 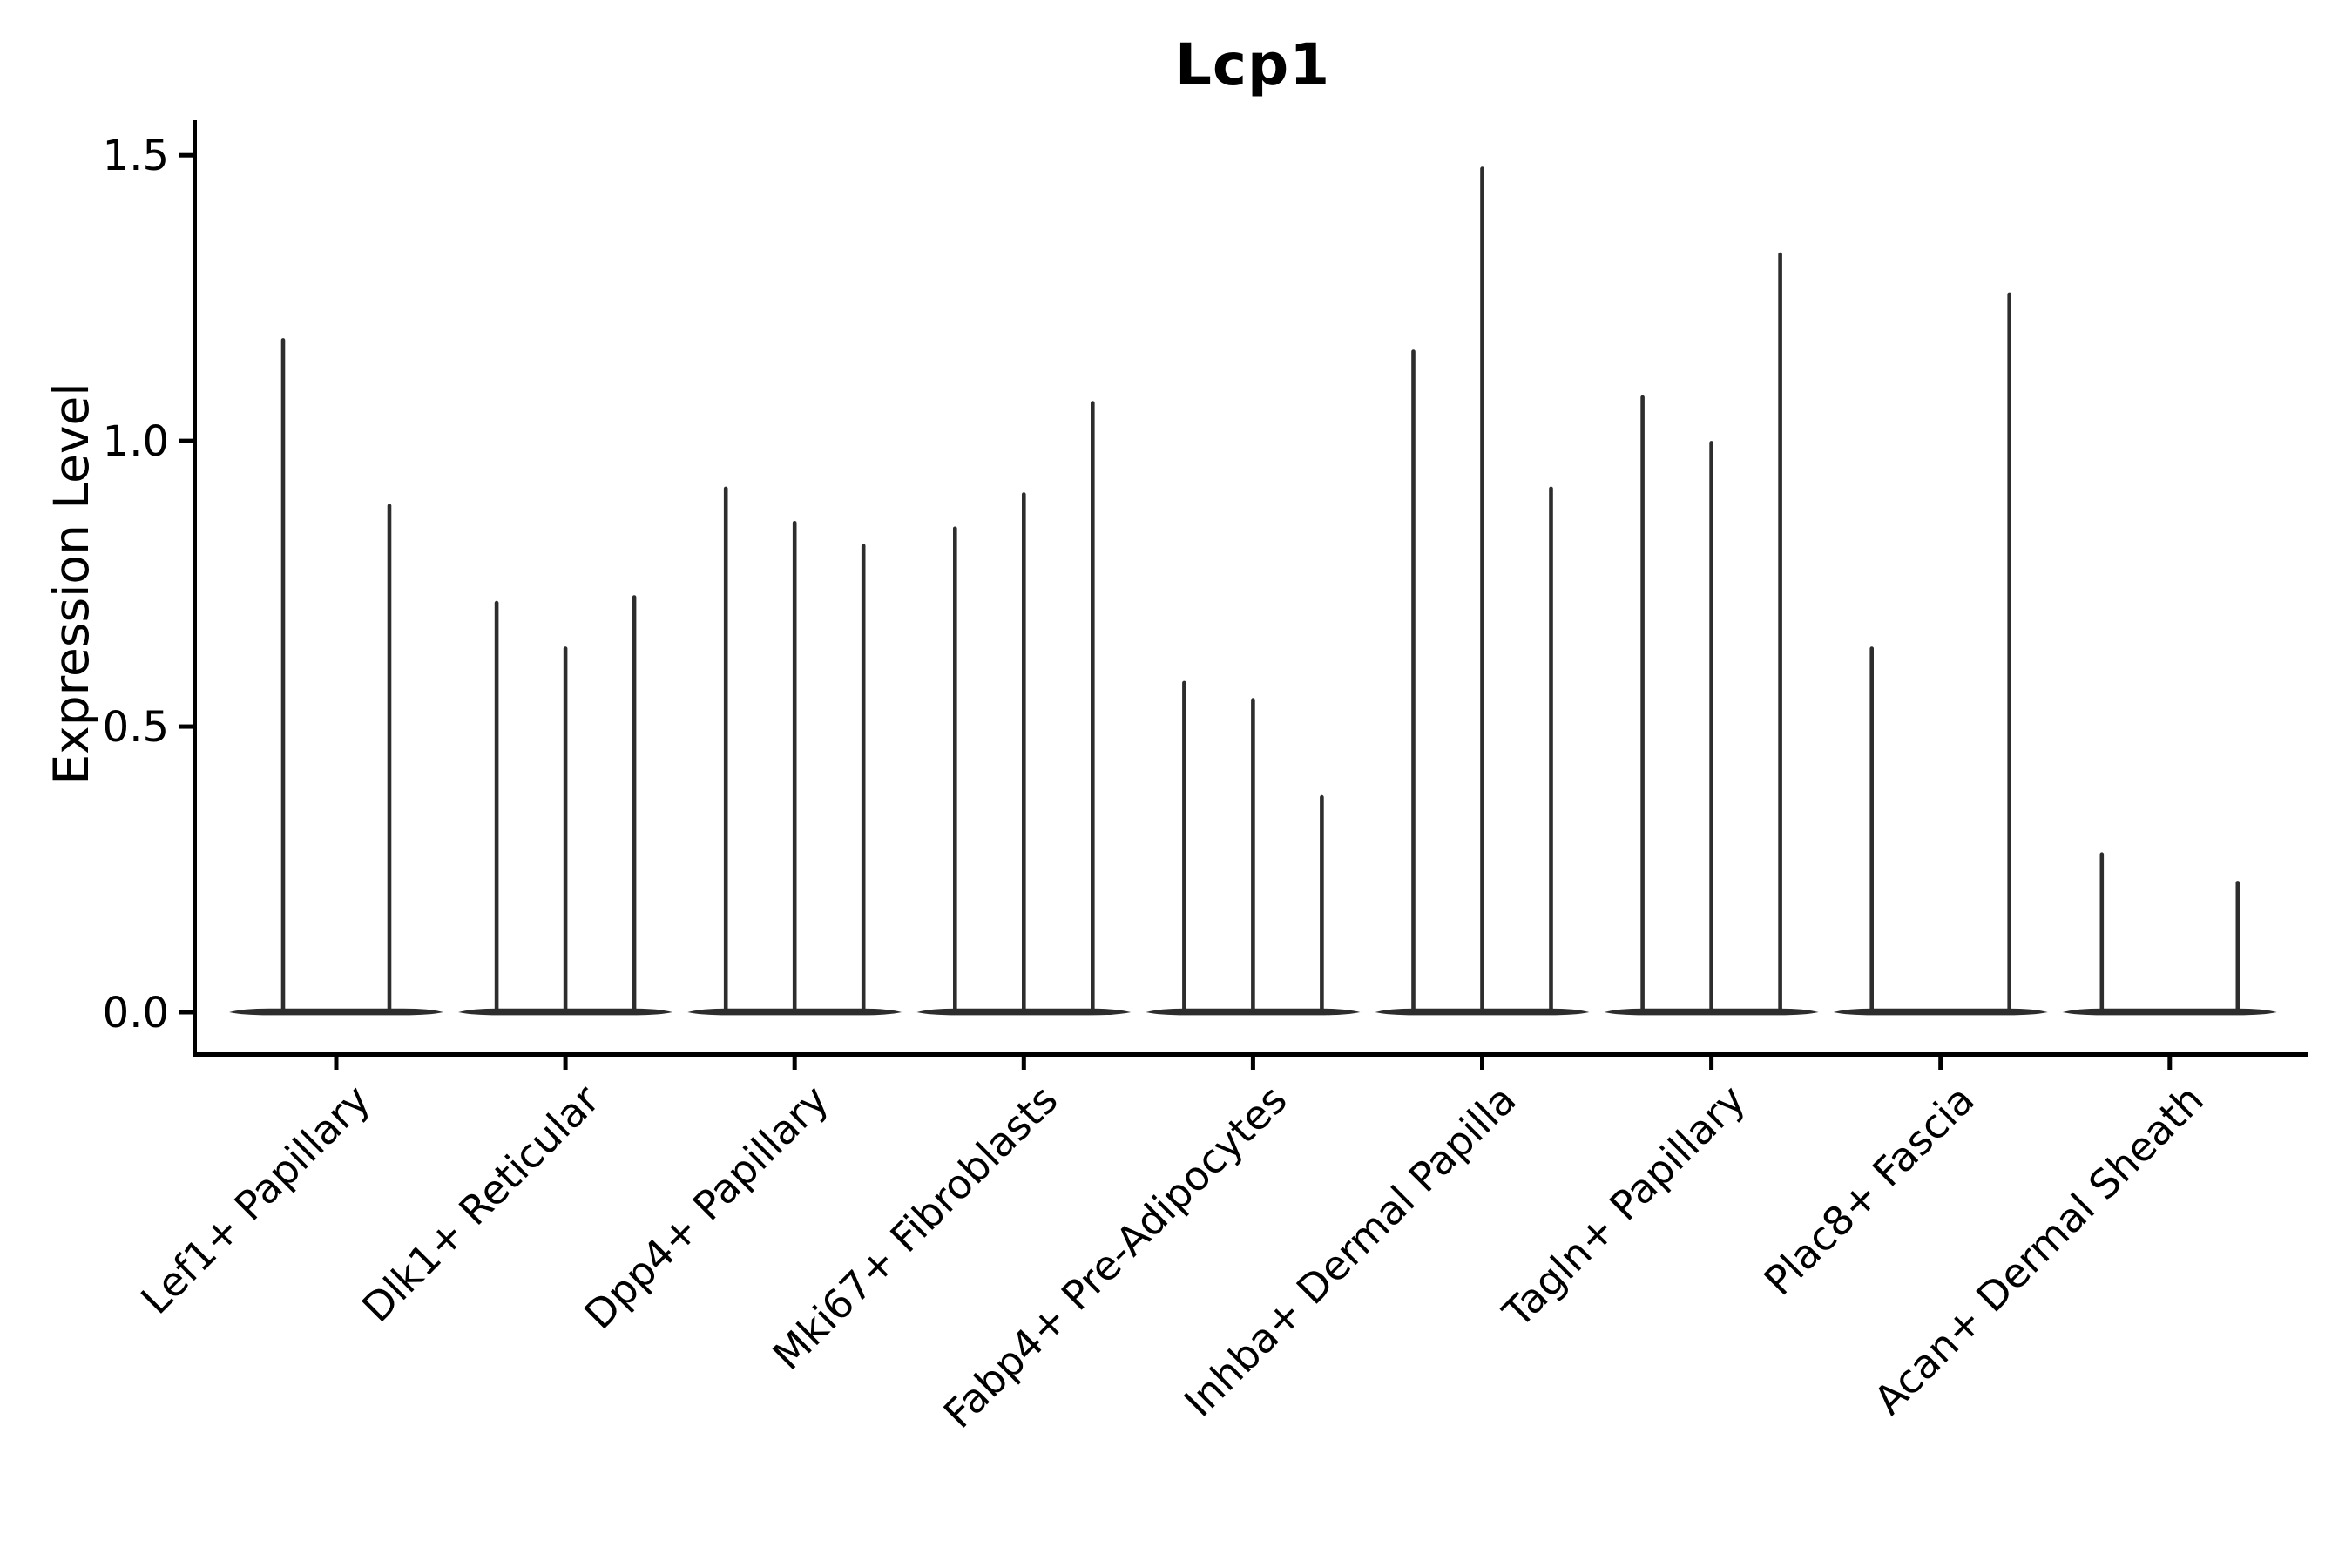 What do you see at coordinates (480, 1203) in the screenshot?
I see `x-tick-label-dlk1-reticular: Dlk1+ Reticular` at bounding box center [480, 1203].